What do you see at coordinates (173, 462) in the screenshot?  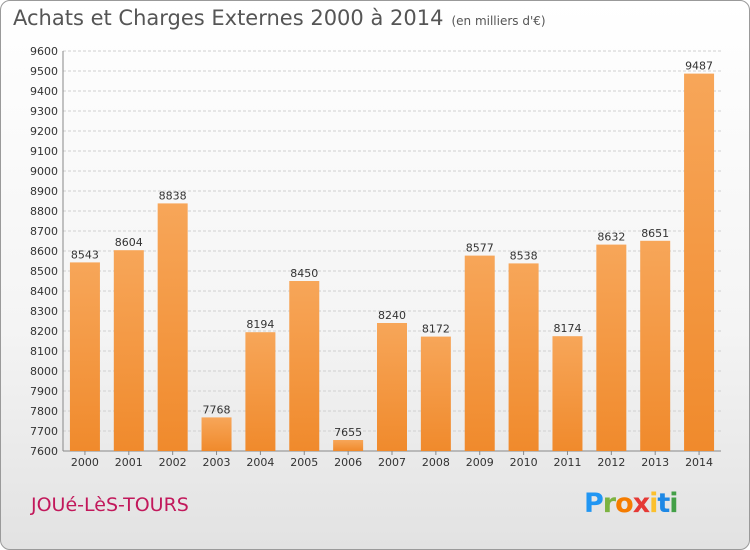 I see `x-tick-label: 2002` at bounding box center [173, 462].